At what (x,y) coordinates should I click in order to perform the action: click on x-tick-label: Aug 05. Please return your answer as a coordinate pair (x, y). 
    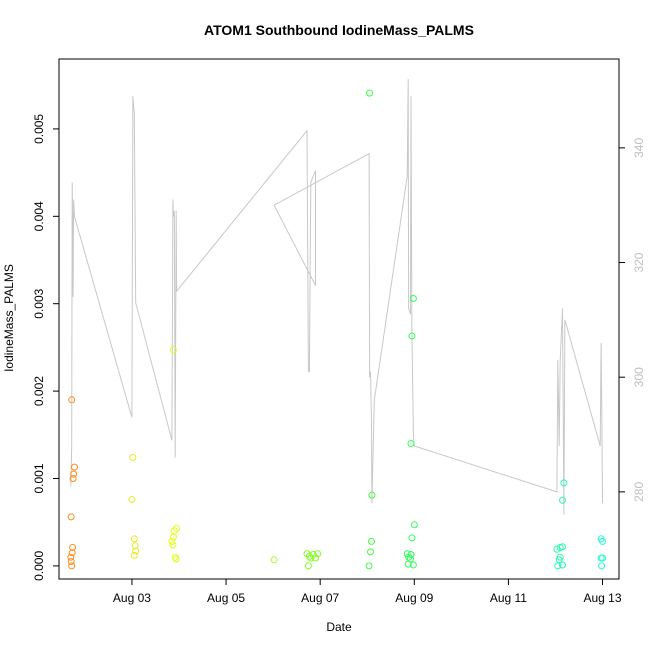
    Looking at the image, I should click on (226, 598).